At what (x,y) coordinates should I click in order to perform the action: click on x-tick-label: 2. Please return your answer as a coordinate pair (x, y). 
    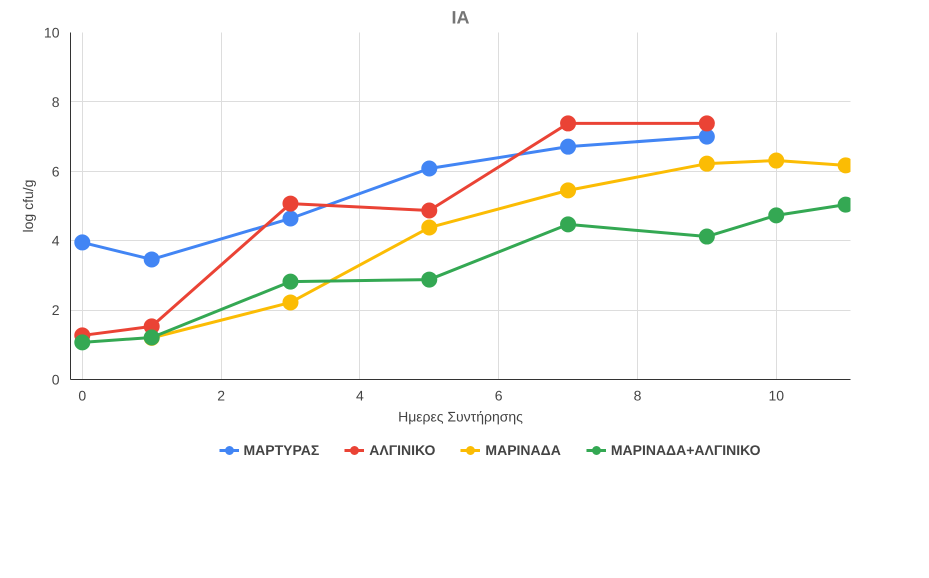
    Looking at the image, I should click on (221, 396).